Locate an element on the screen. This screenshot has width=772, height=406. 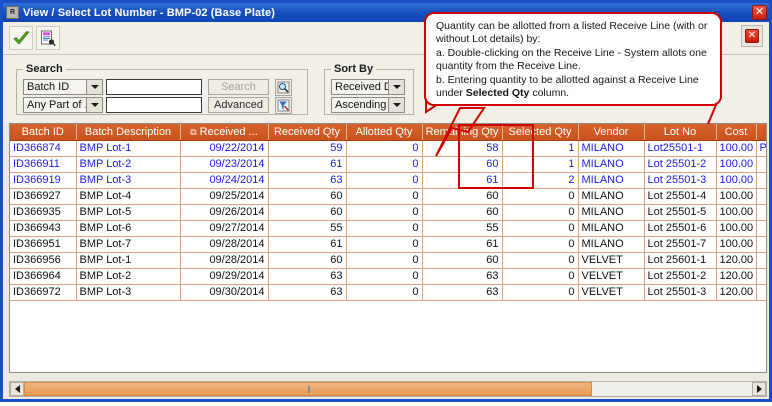
cell-selected-qty: 2 is located at coordinates (540, 180).